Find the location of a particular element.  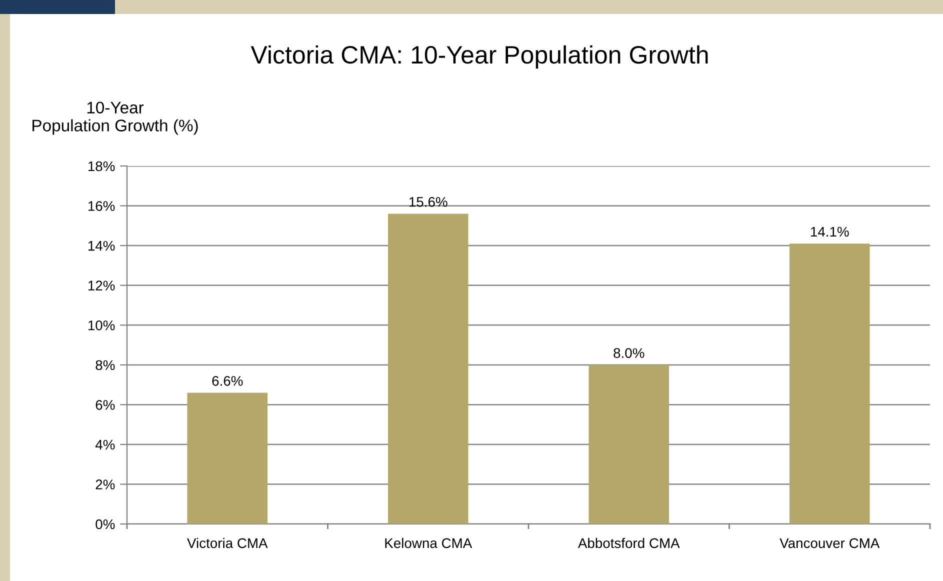

y-tick-label: 0% is located at coordinates (105, 524).